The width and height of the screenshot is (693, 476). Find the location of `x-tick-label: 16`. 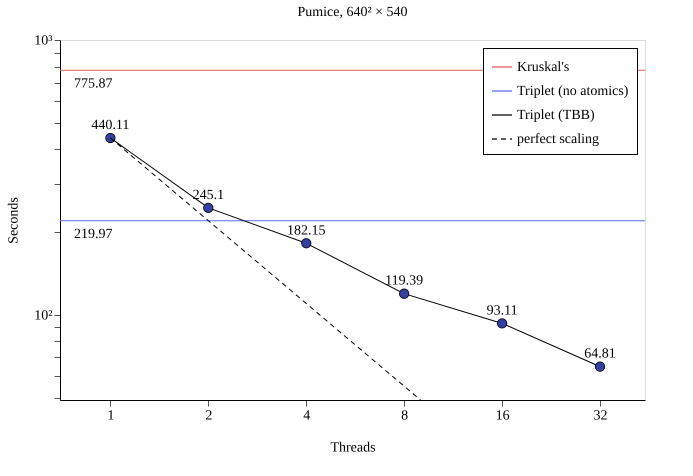

x-tick-label: 16 is located at coordinates (503, 416).